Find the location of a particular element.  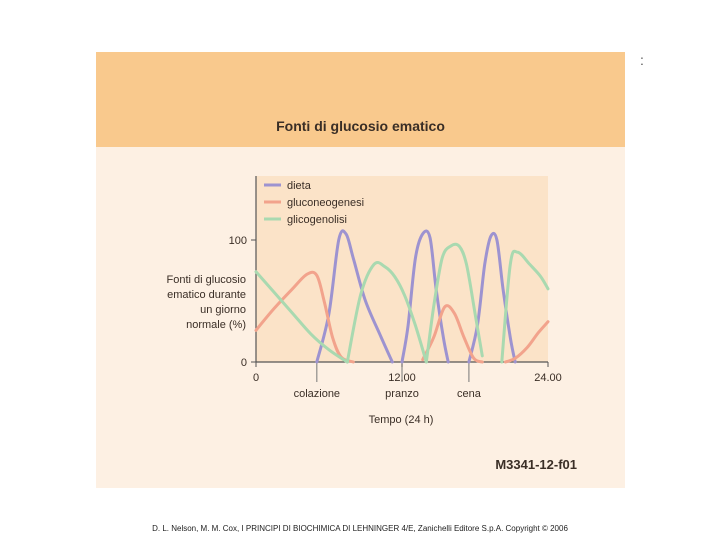

legend-label: gluconeogenesi is located at coordinates (325, 203).